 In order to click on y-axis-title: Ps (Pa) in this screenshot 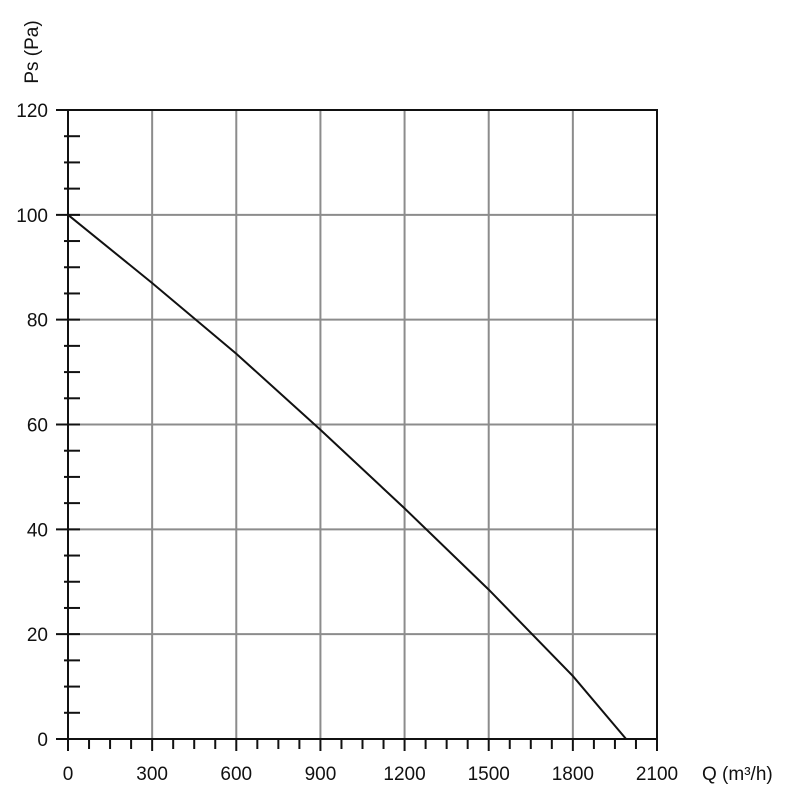, I will do `click(32, 51)`.